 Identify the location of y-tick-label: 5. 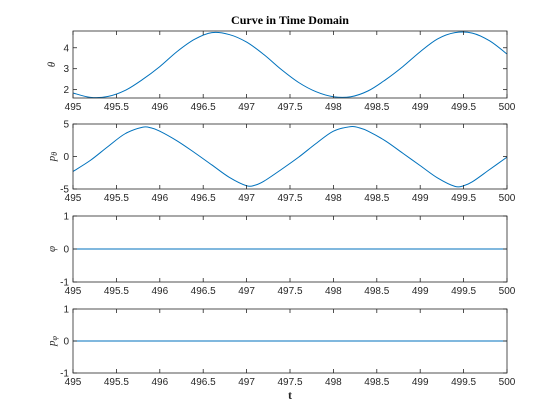
(66, 125).